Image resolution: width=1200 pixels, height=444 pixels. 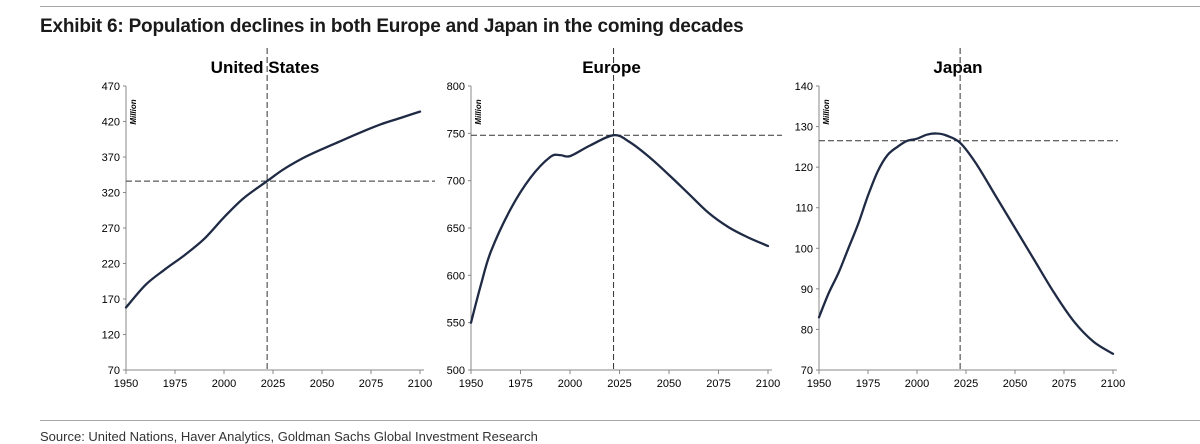 I want to click on y-tick-label: 140, so click(x=804, y=87).